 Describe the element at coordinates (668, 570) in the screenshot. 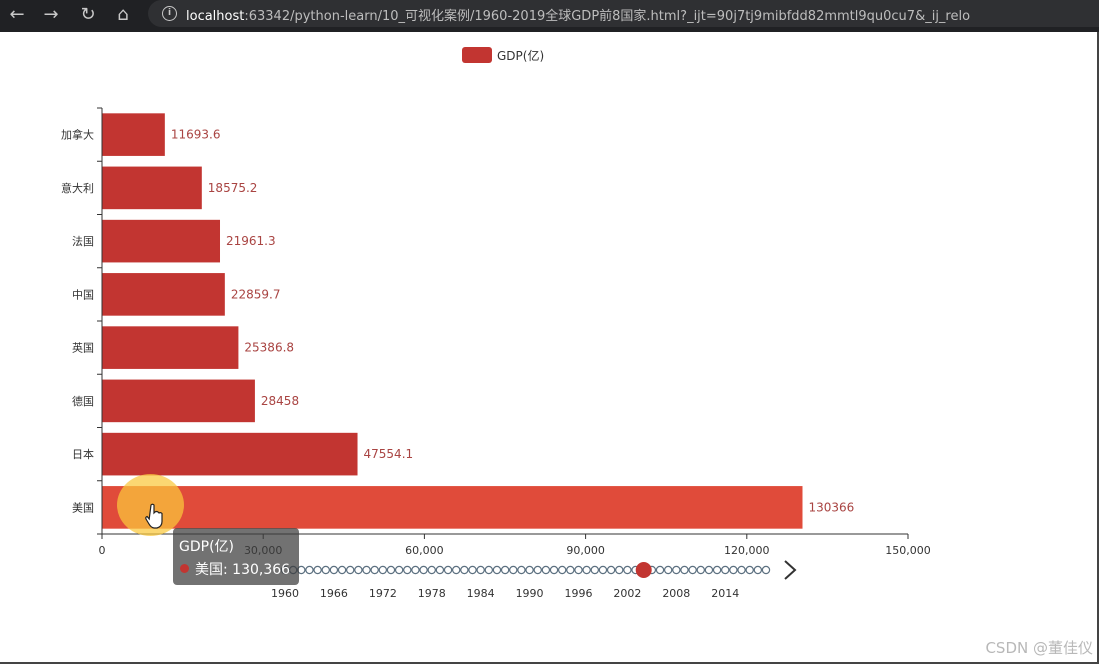

I see `timeline-point-2007` at that location.